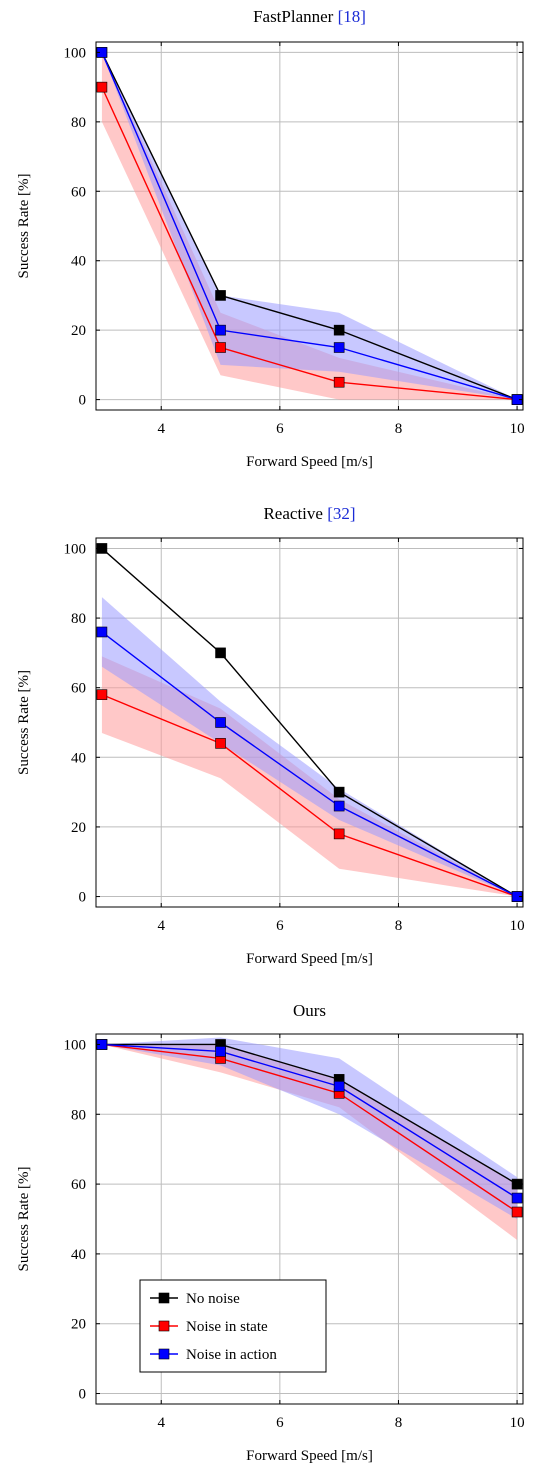 This screenshot has width=538, height=1469. I want to click on chart-title: Ours, so click(309, 1010).